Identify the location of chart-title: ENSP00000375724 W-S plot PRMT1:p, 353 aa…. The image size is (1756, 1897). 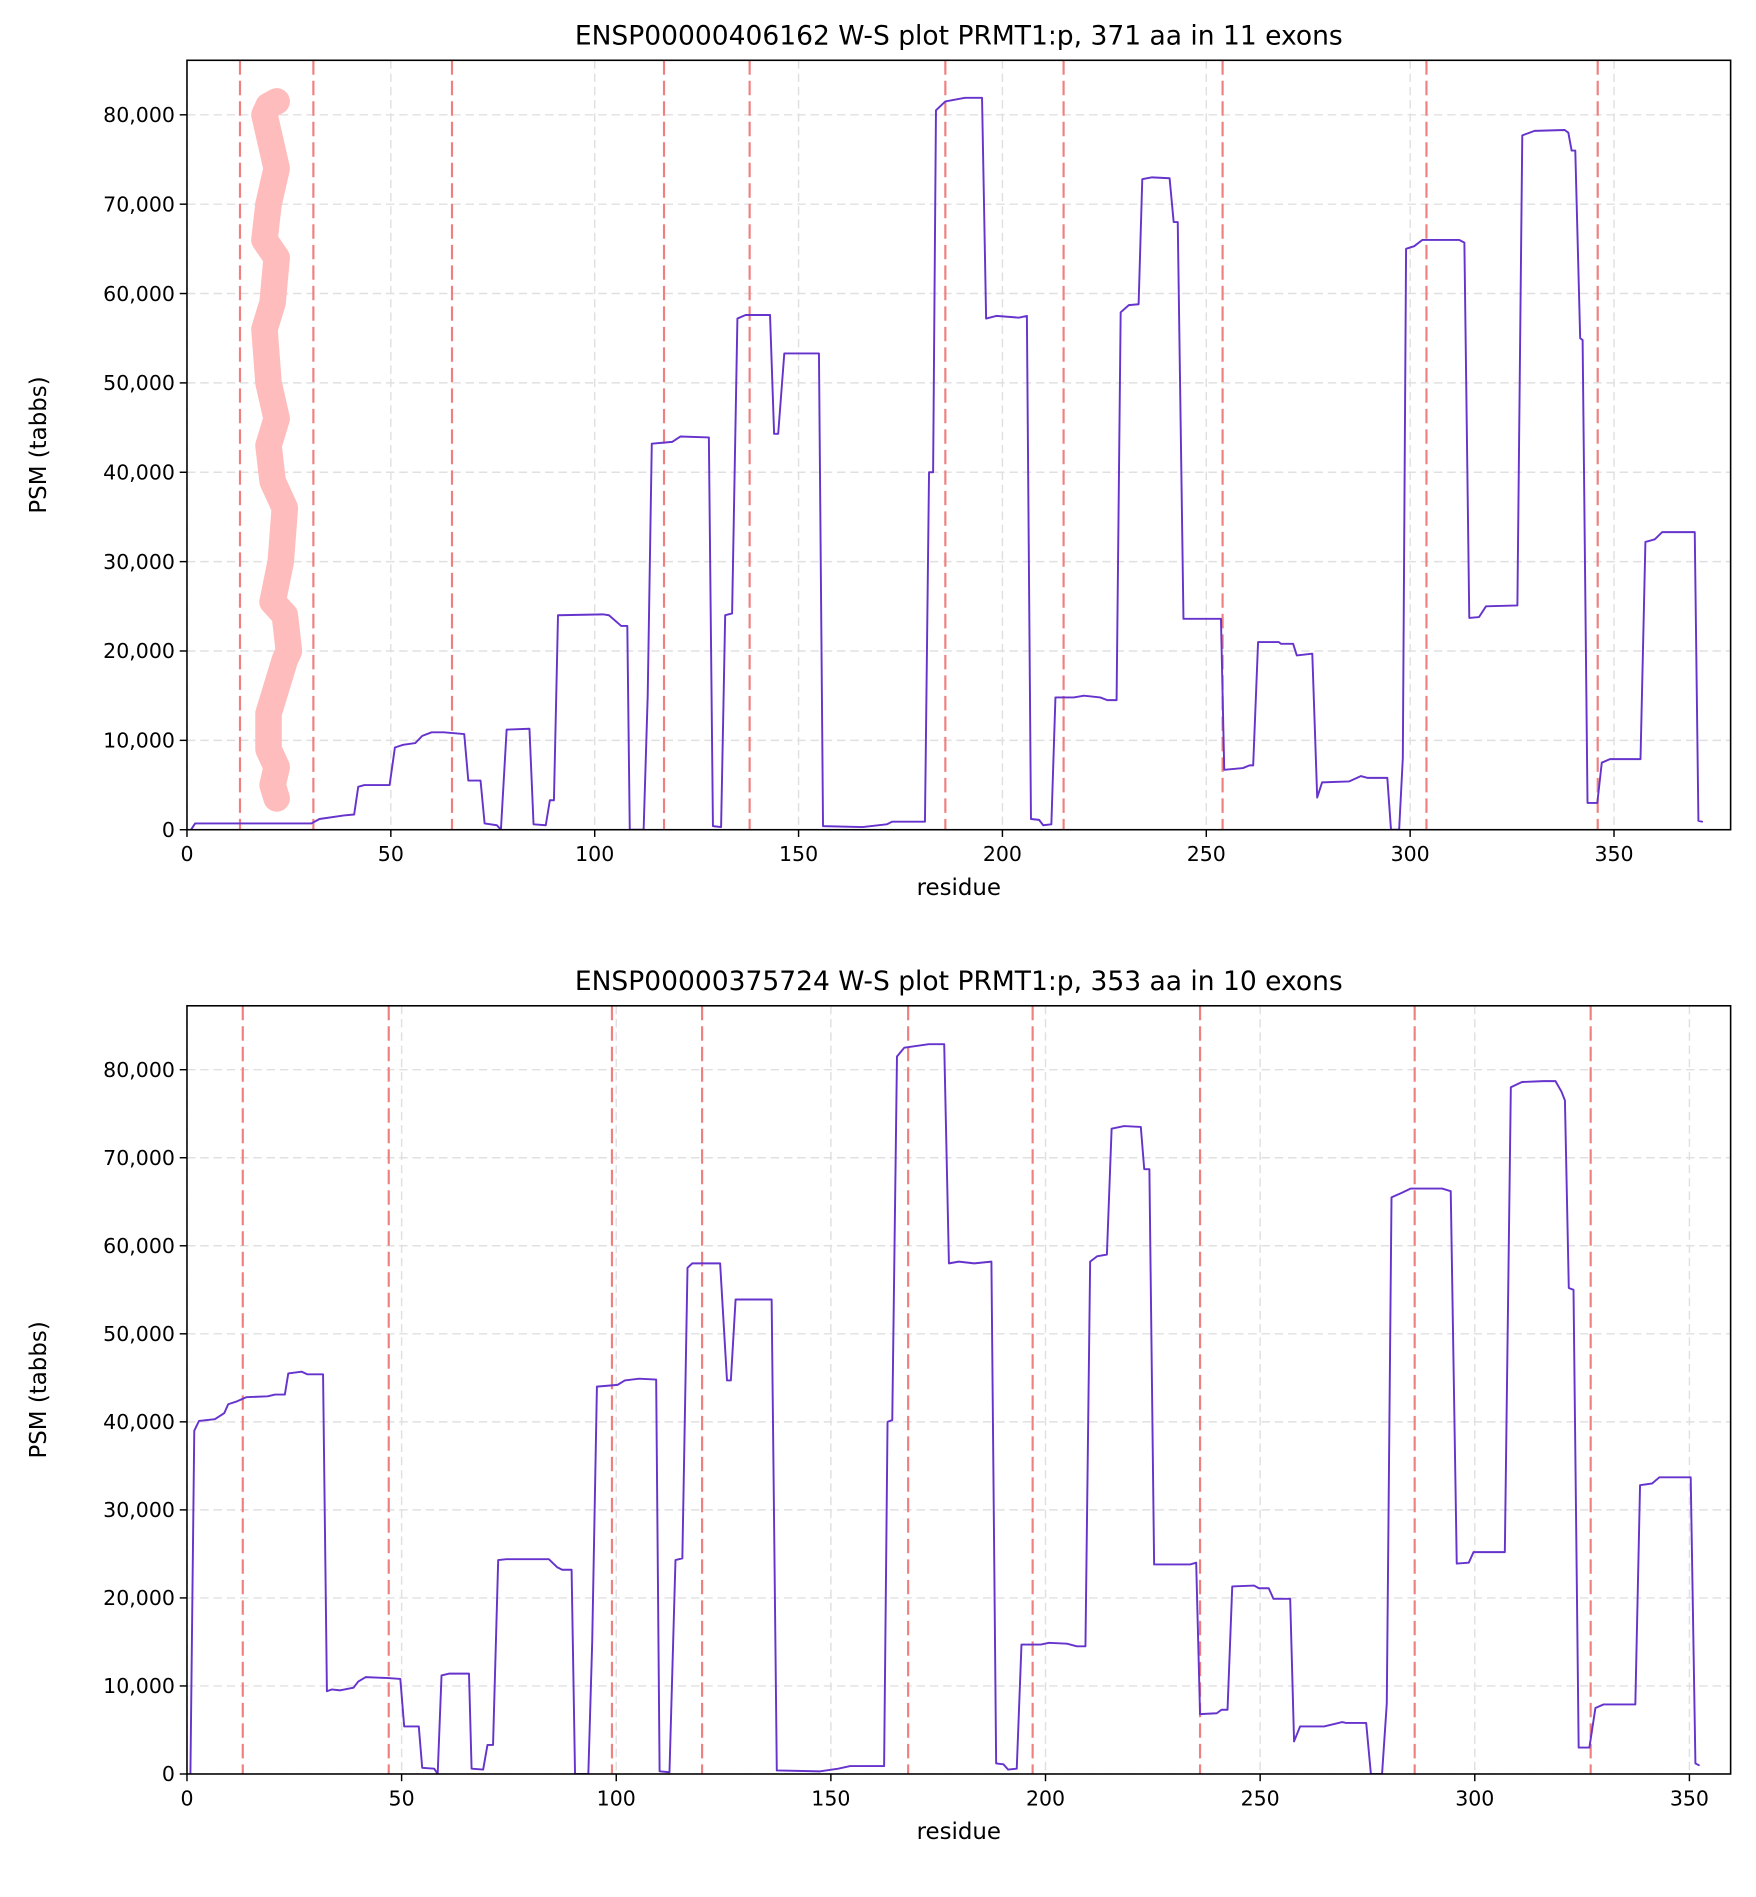
(959, 981).